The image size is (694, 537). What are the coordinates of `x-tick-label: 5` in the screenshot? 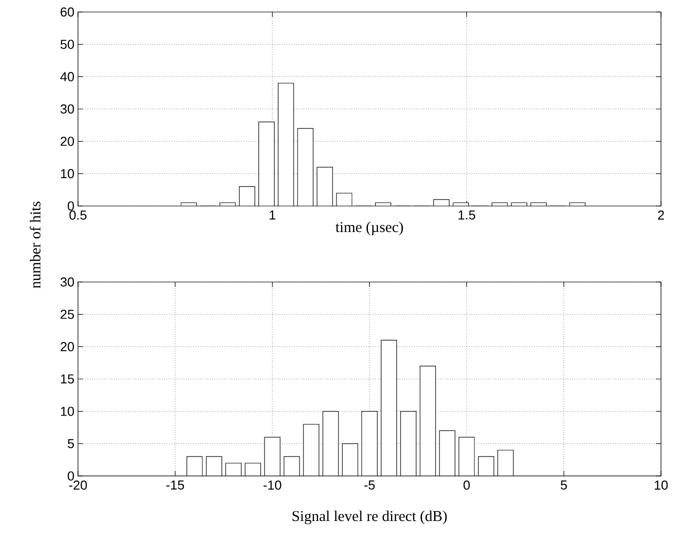 It's located at (563, 485).